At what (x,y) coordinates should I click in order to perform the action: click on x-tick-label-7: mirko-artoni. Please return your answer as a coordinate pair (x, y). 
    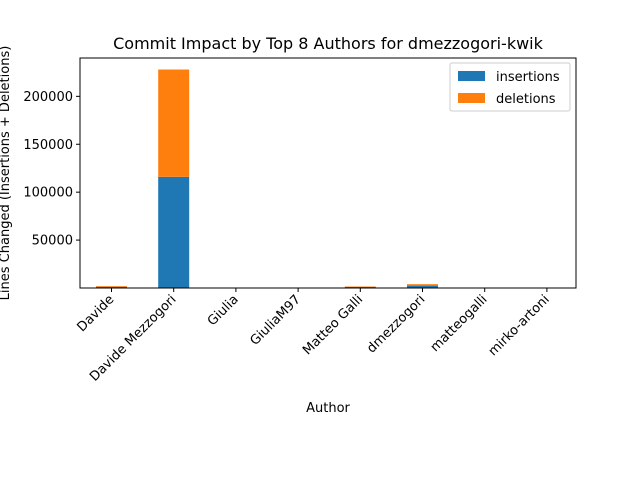
    Looking at the image, I should click on (519, 325).